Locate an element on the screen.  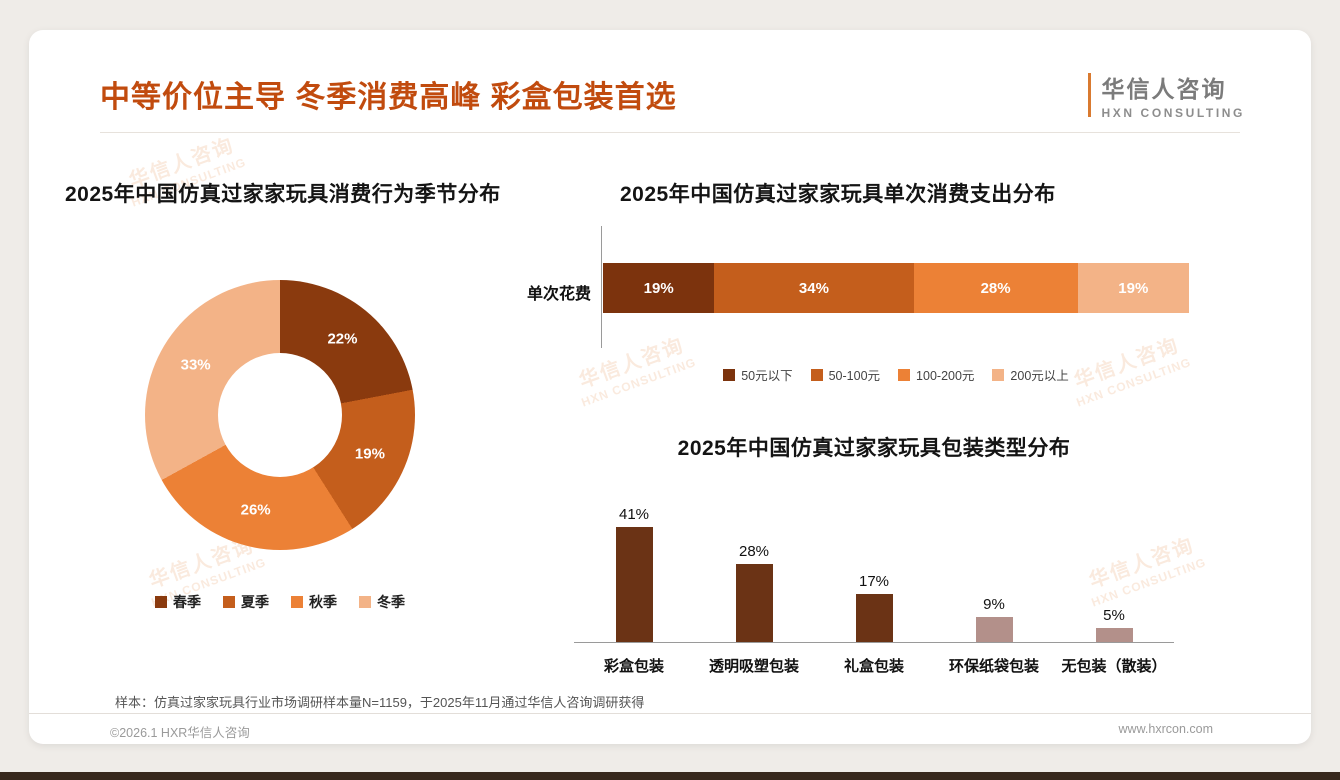
legend-item: 夏季 is located at coordinates (246, 602).